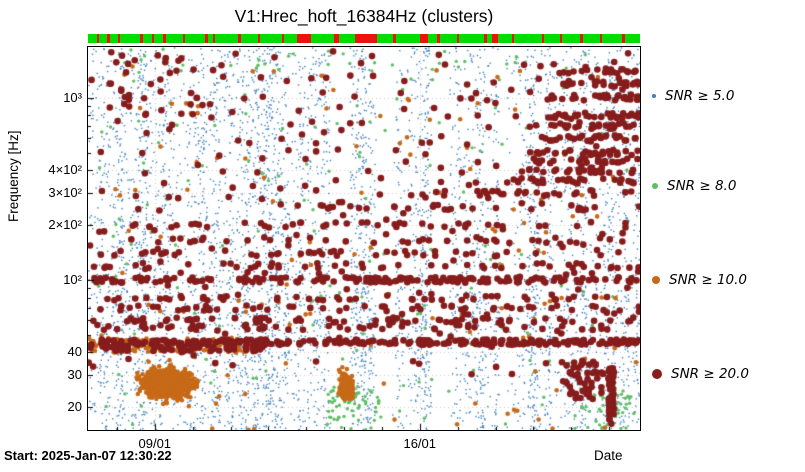 This screenshot has width=805, height=472. What do you see at coordinates (700, 96) in the screenshot?
I see `legend-label: SNR ≥ 5.0` at bounding box center [700, 96].